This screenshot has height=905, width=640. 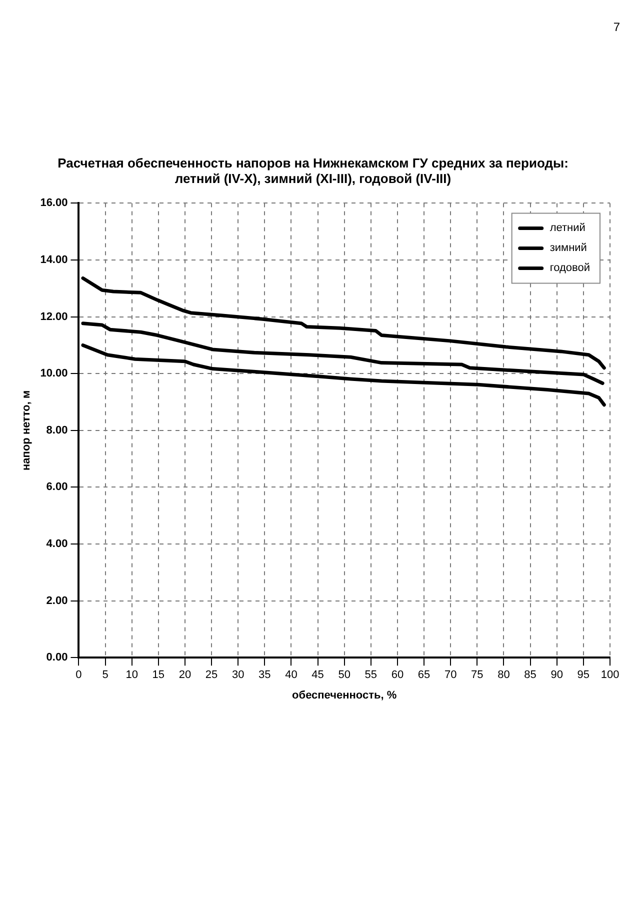 I want to click on x-tick-label: 10, so click(x=132, y=675).